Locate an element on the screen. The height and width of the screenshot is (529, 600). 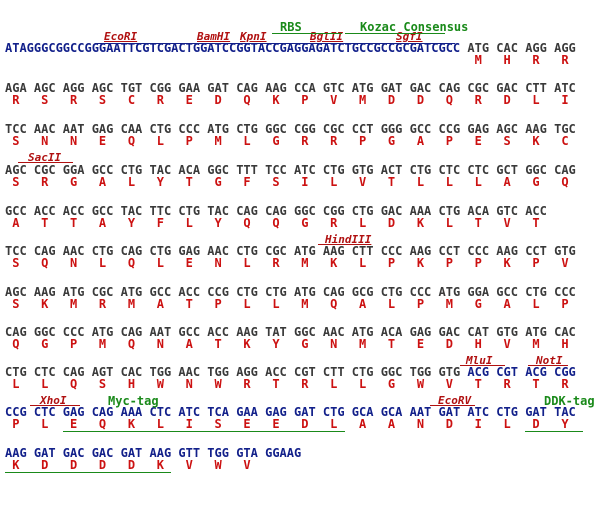
codon: TGT is located at coordinates (131, 88).